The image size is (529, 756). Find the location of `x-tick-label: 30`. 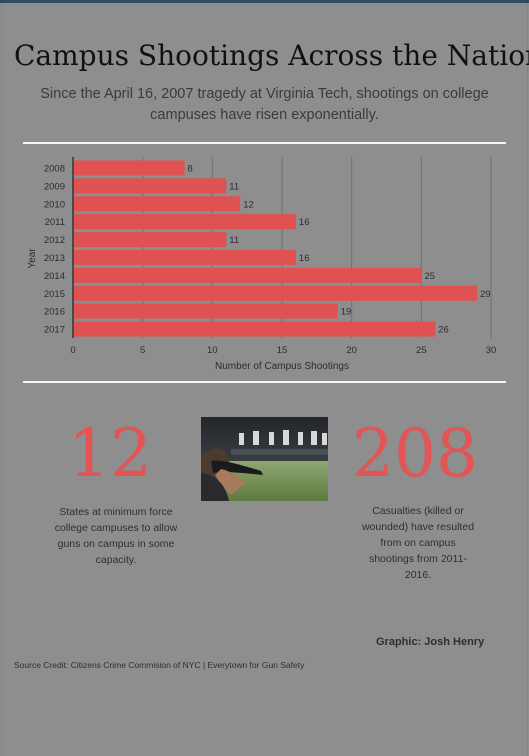

x-tick-label: 30 is located at coordinates (491, 350).